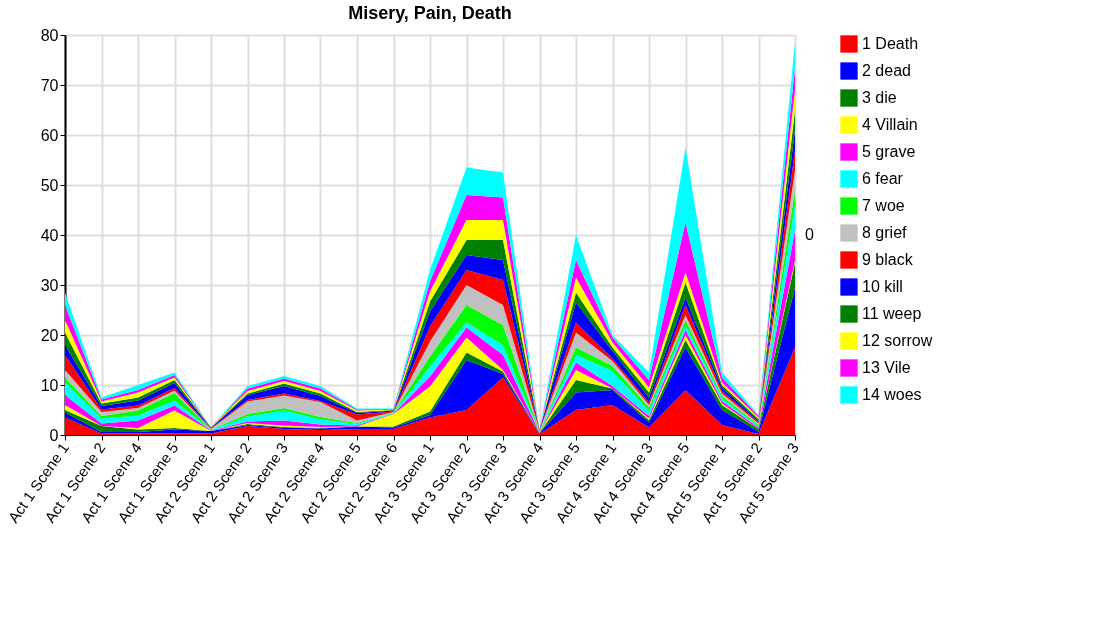 The width and height of the screenshot is (1102, 633). What do you see at coordinates (49, 285) in the screenshot?
I see `y-tick-label: 30` at bounding box center [49, 285].